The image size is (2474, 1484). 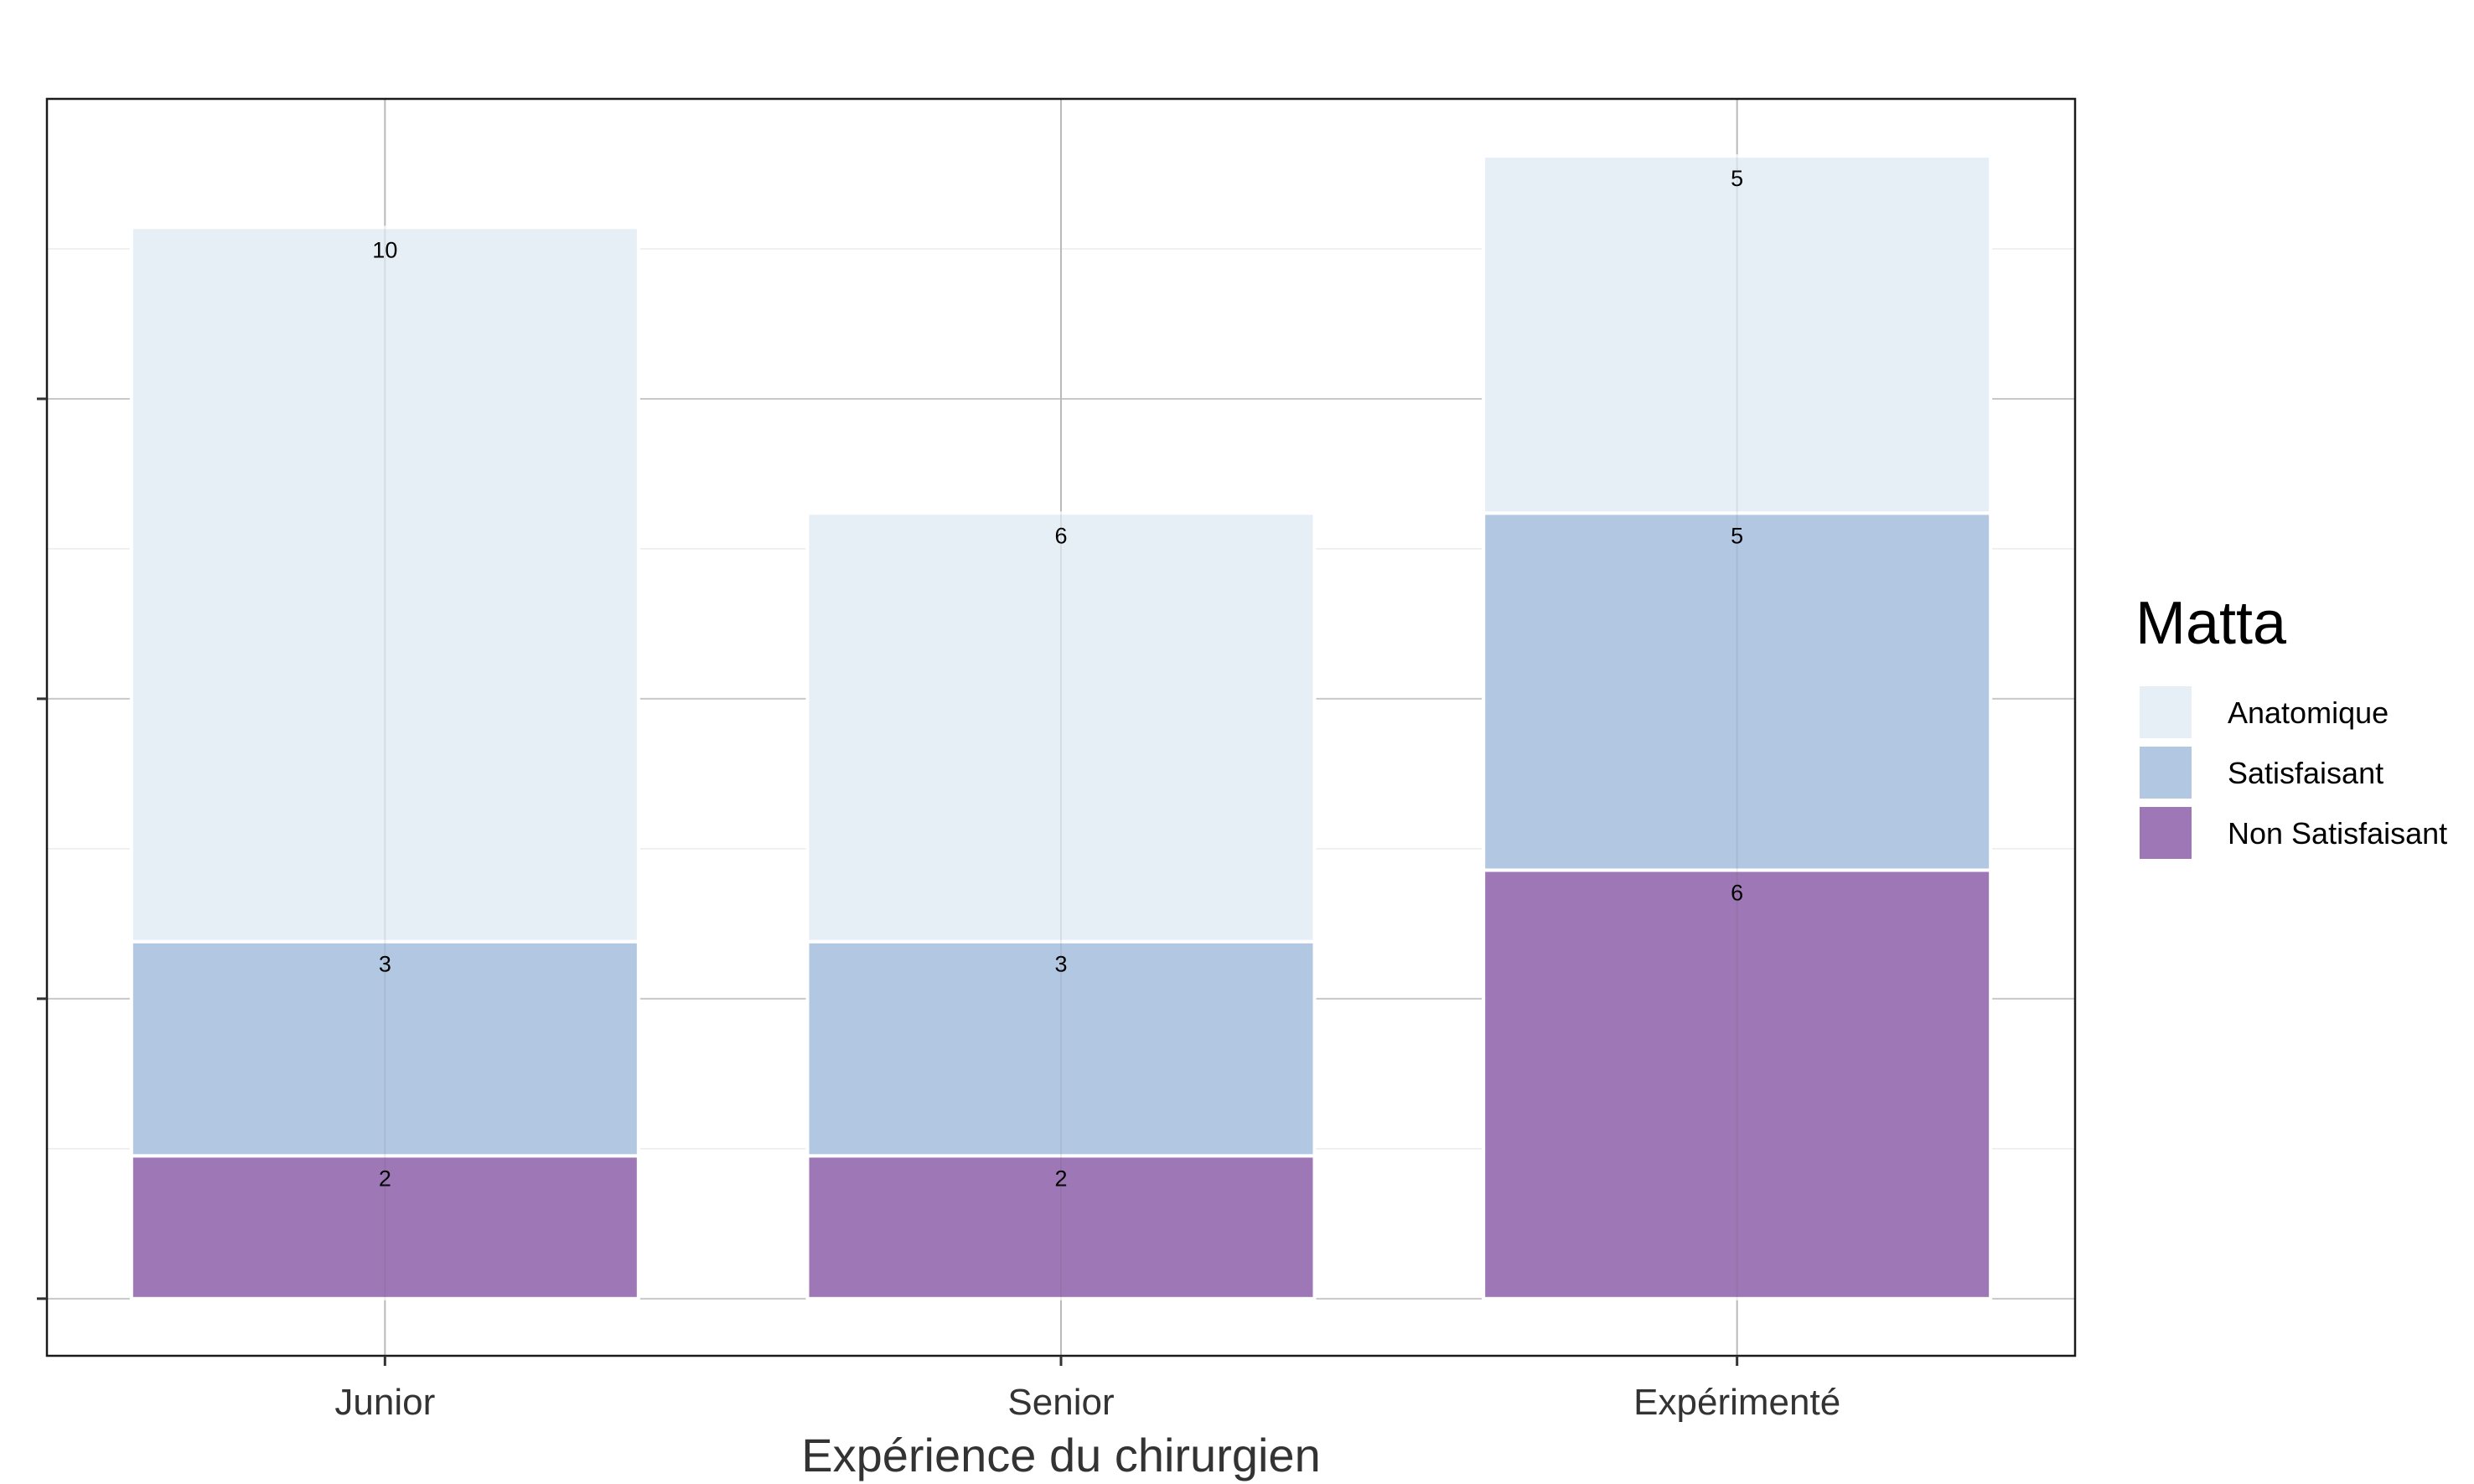 I want to click on x-tick-label: Junior, so click(x=384, y=1402).